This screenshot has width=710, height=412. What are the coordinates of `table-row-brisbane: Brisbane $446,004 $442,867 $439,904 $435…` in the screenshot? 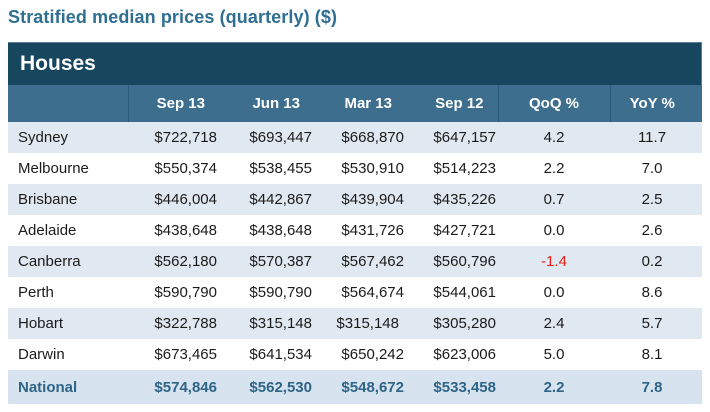 It's located at (355, 199).